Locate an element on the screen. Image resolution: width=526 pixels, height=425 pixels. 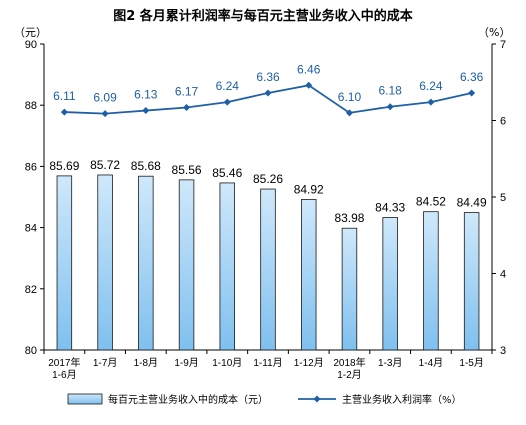
bar-value-label: 85.26 is located at coordinates (268, 179).